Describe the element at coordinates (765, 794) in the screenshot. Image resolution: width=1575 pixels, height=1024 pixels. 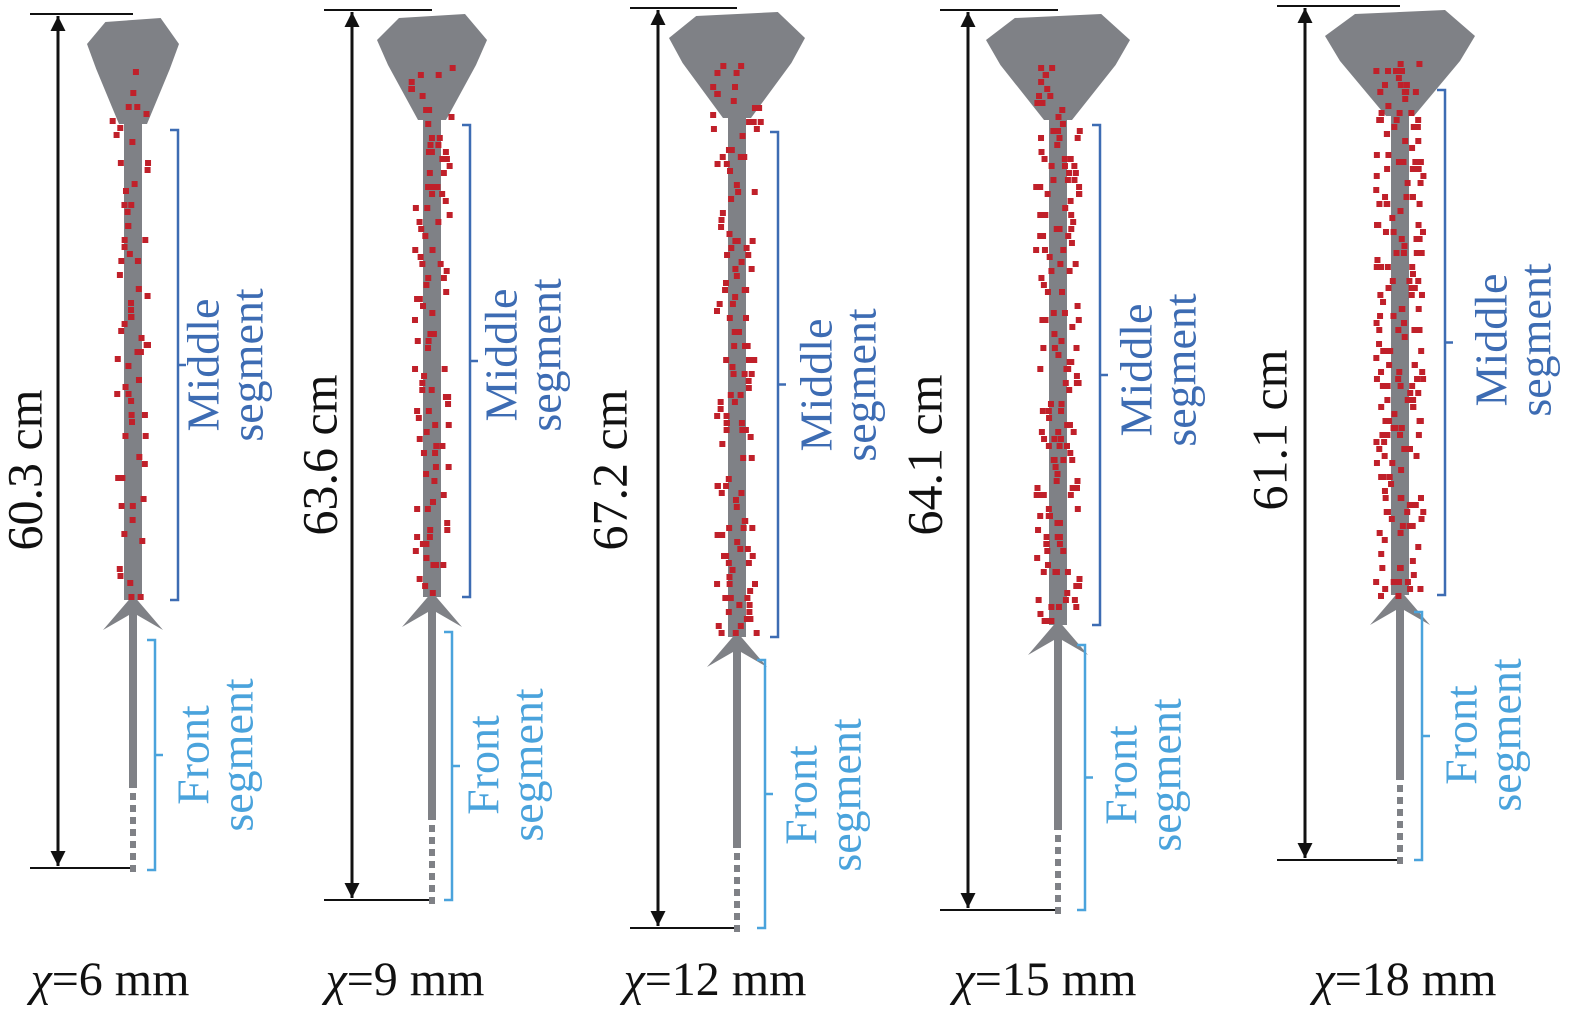
I see `front-bracket` at that location.